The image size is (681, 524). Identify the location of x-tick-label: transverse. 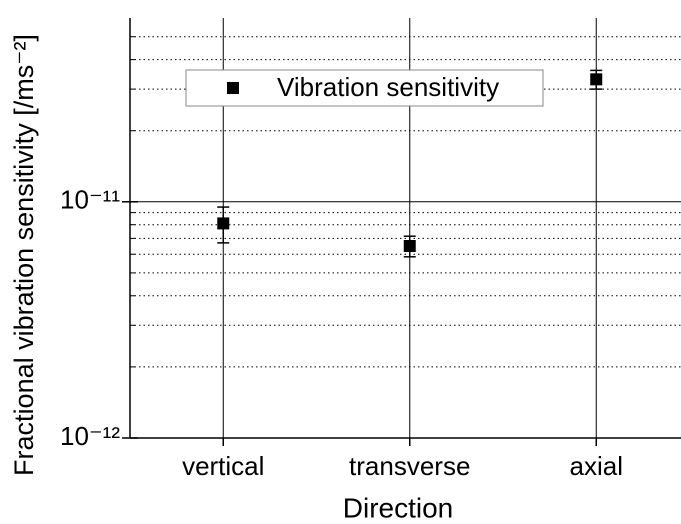
(409, 466).